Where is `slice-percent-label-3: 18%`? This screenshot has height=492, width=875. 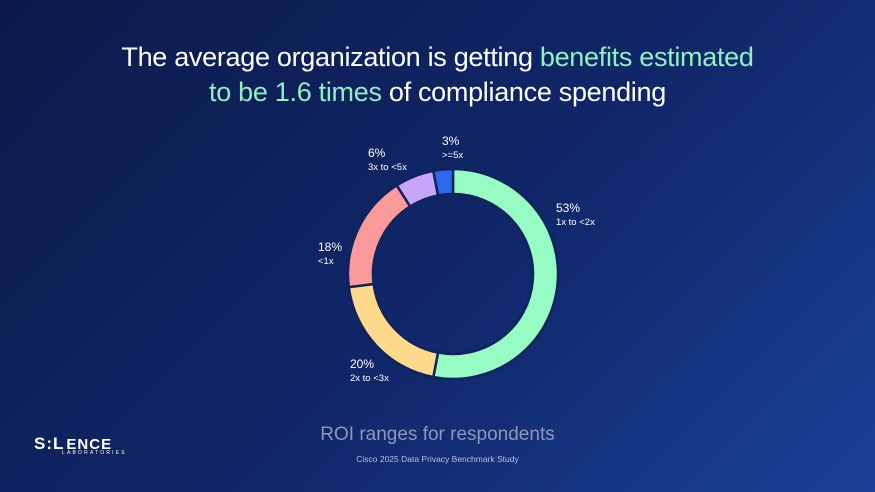 slice-percent-label-3: 18% is located at coordinates (330, 247).